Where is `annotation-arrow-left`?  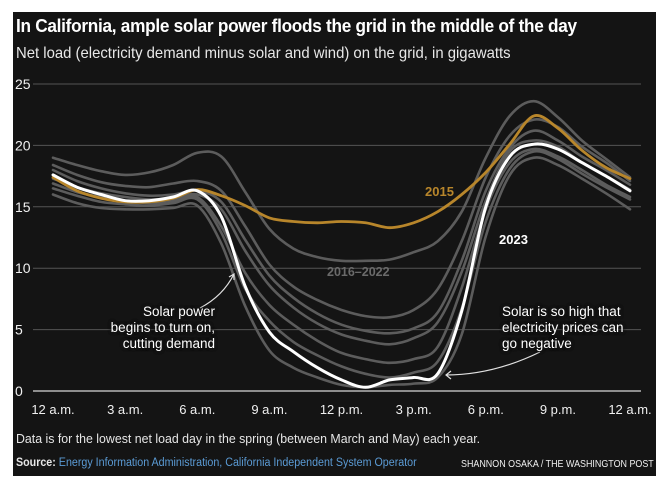
annotation-arrow-left is located at coordinates (217, 291).